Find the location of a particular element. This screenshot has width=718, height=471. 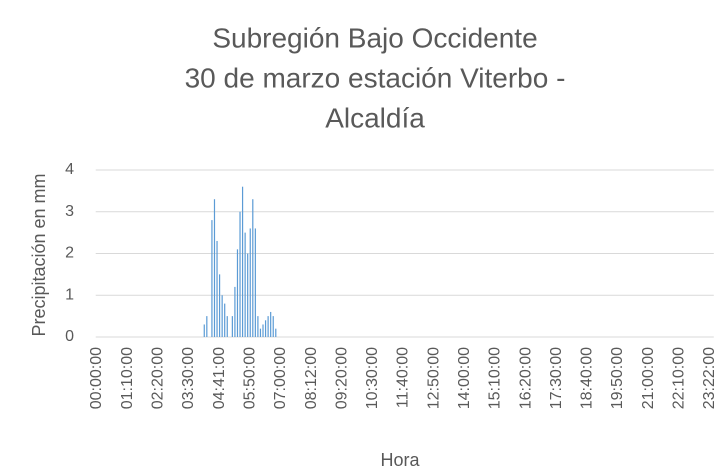

x-tick-label: 18:40:00 is located at coordinates (587, 378).